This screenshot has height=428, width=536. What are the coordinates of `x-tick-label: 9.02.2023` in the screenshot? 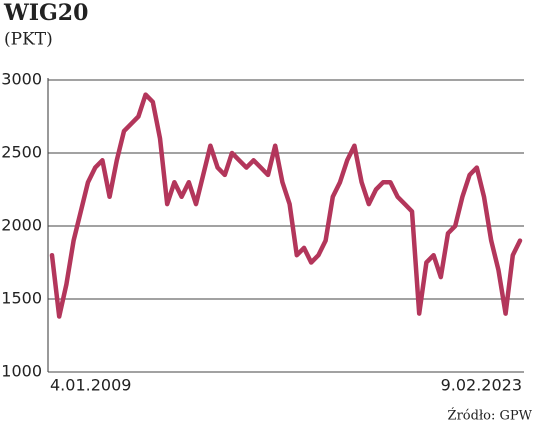 It's located at (481, 385).